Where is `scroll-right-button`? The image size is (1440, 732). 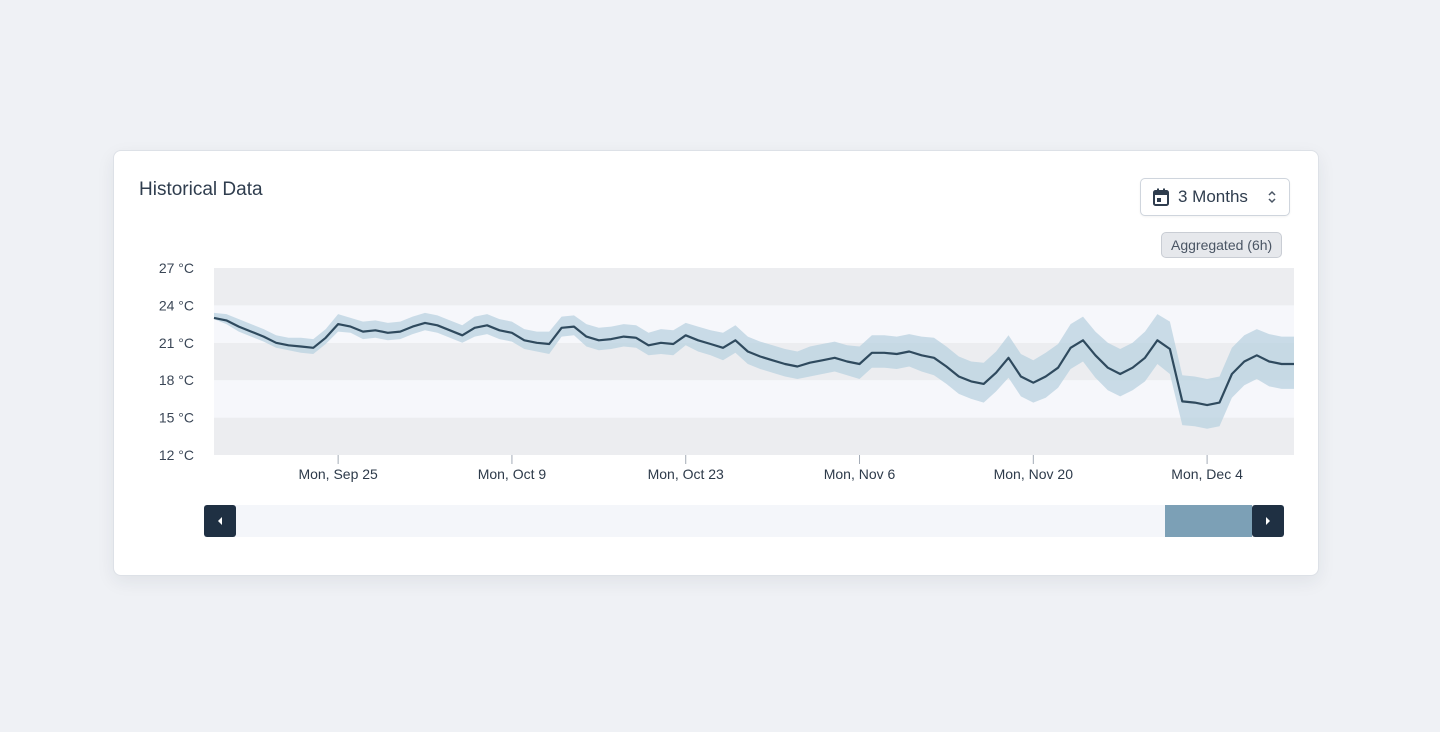
scroll-right-button is located at coordinates (1268, 521).